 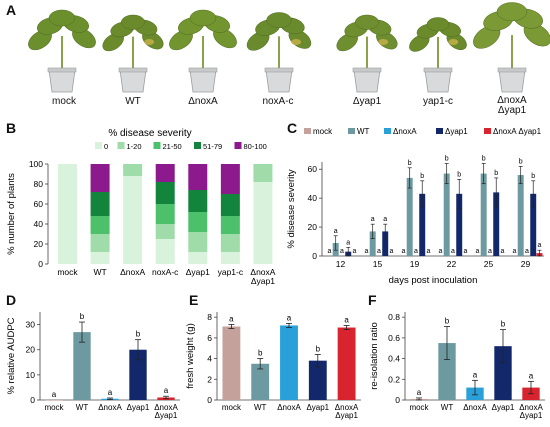 I want to click on panel-letter-d: D, so click(x=11, y=300).